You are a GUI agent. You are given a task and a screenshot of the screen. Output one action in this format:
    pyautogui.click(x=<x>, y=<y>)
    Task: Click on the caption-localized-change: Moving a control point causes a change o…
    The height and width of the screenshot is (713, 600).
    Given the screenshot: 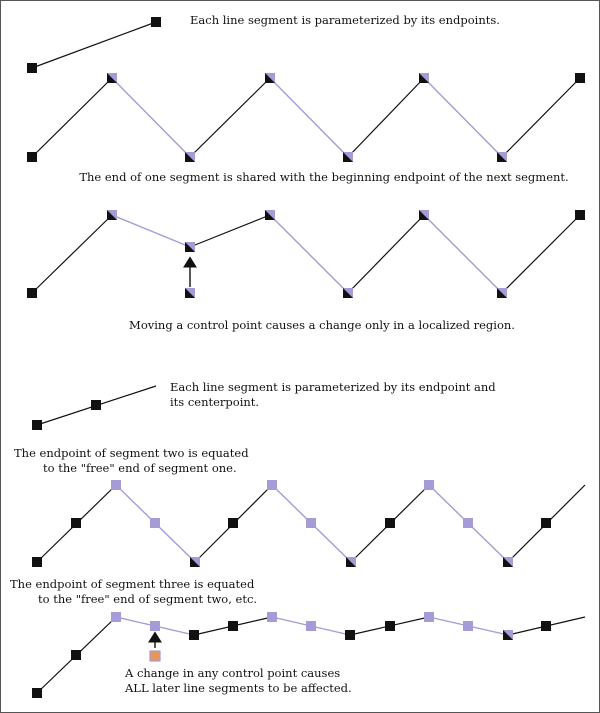 What is the action you would take?
    pyautogui.click(x=322, y=325)
    